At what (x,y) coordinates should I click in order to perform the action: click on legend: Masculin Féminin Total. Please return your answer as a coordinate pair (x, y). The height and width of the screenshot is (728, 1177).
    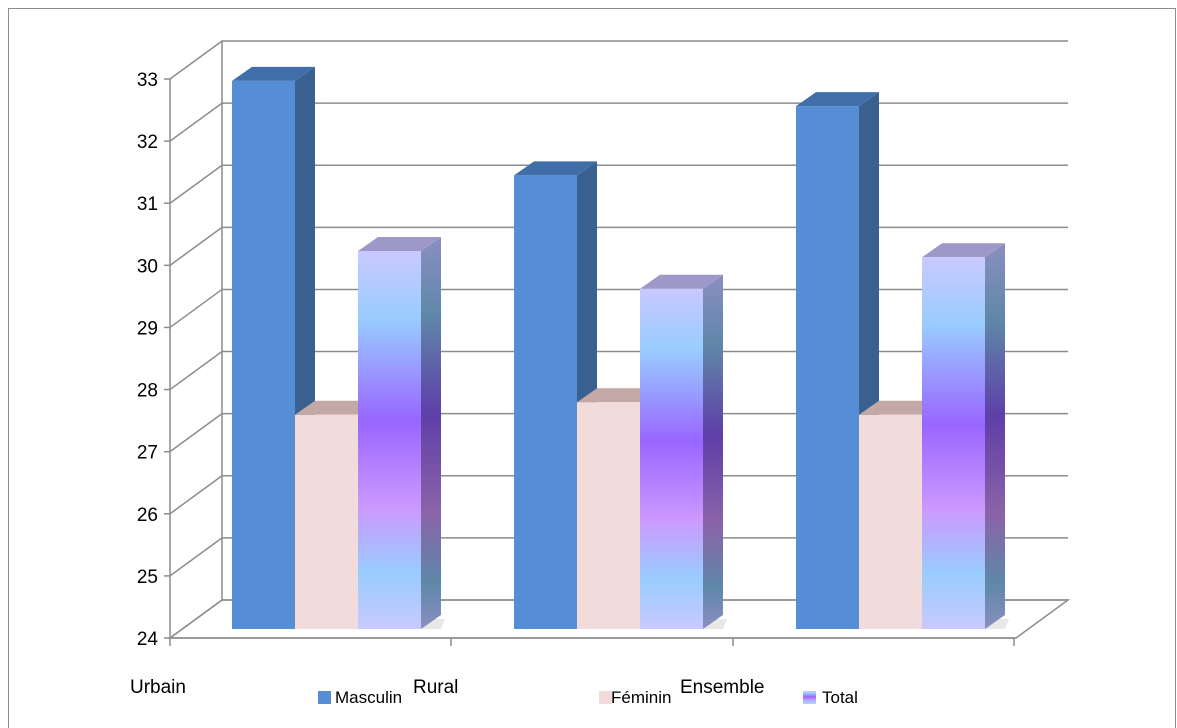
    Looking at the image, I should click on (588, 697).